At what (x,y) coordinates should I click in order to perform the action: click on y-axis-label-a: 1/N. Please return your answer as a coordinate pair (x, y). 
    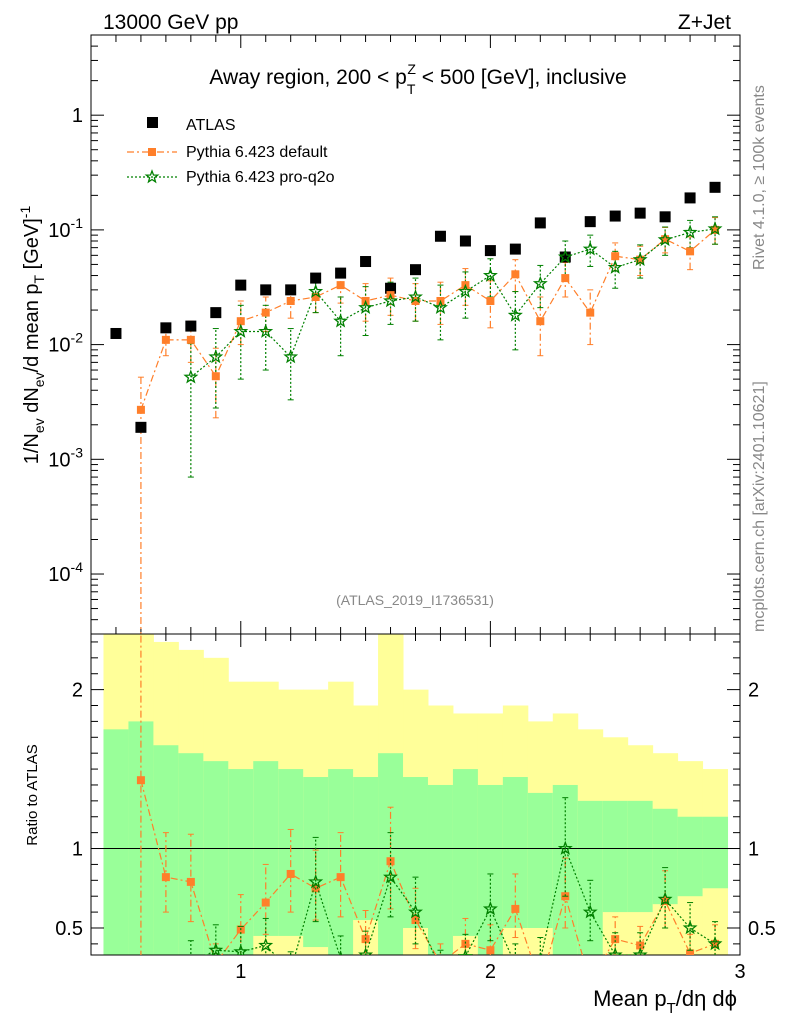
    Looking at the image, I should click on (32, 448).